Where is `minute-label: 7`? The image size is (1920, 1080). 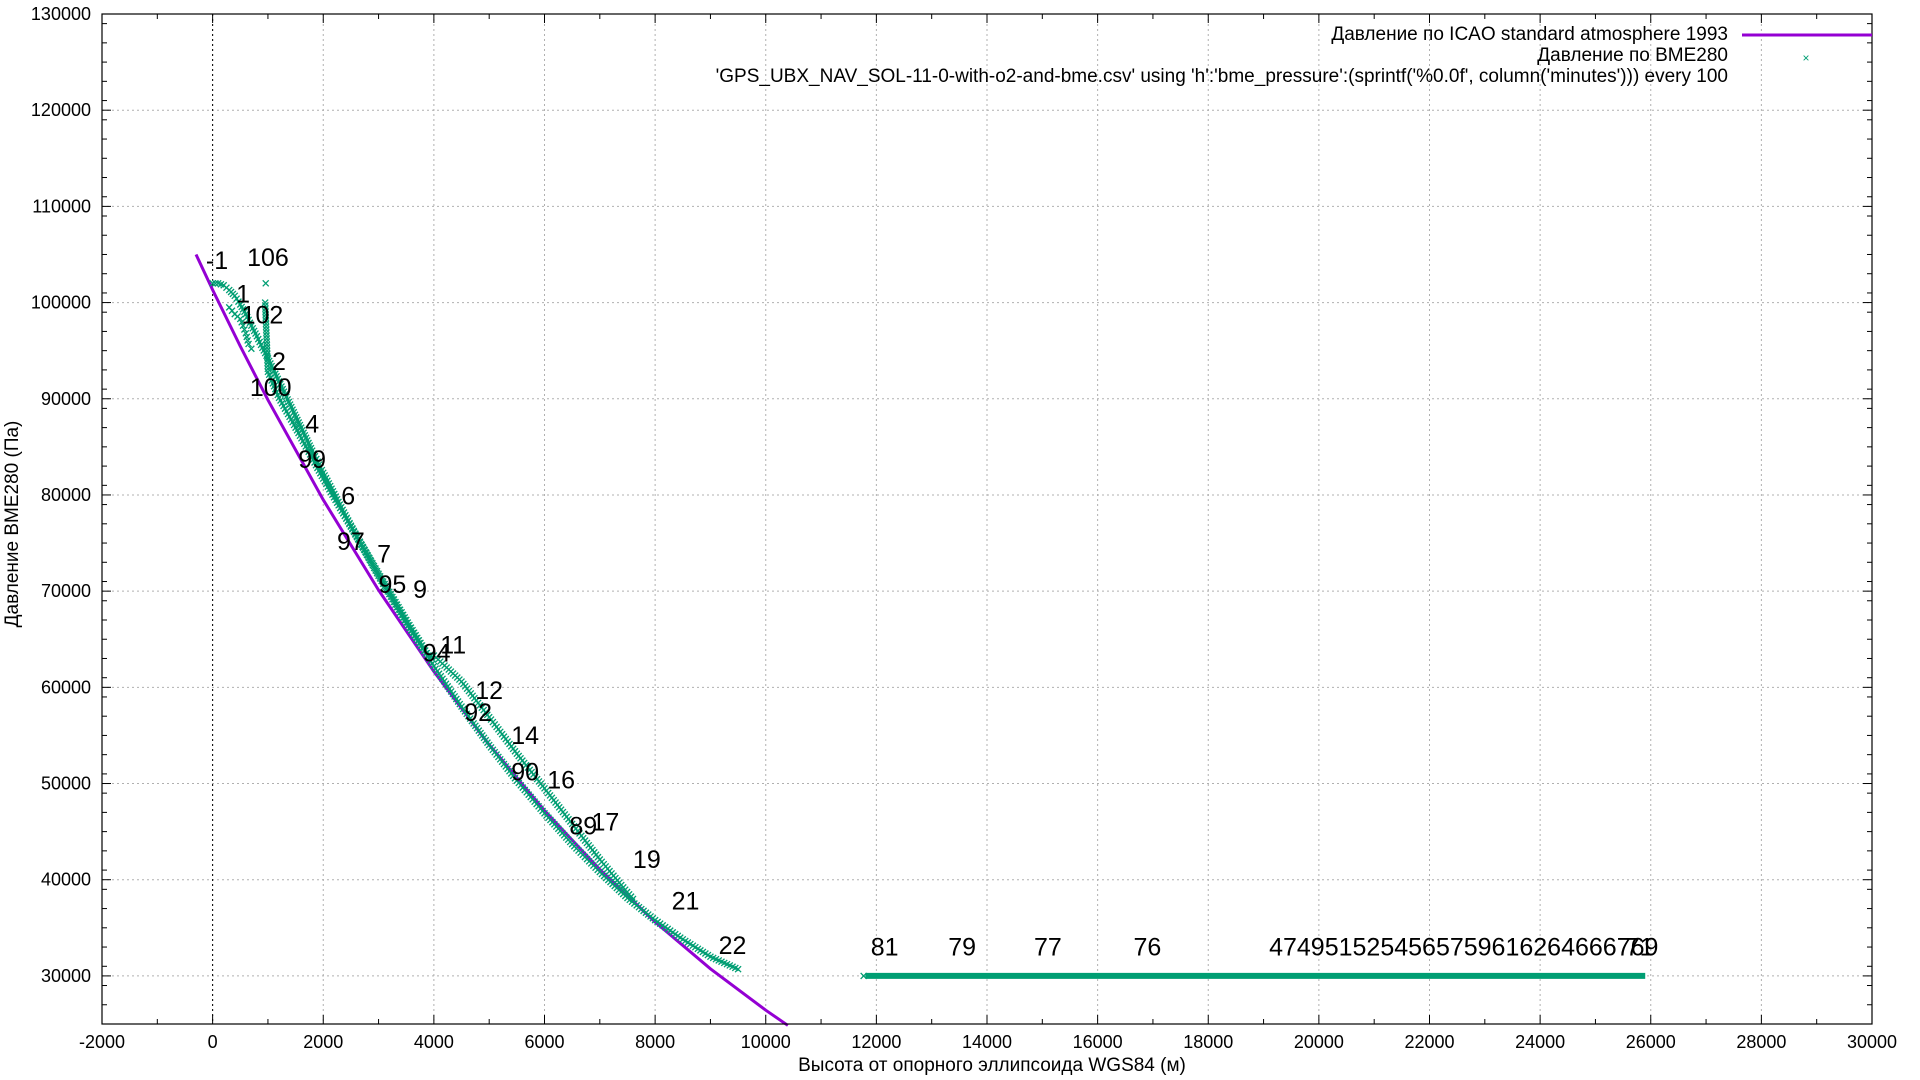
minute-label: 7 is located at coordinates (384, 554).